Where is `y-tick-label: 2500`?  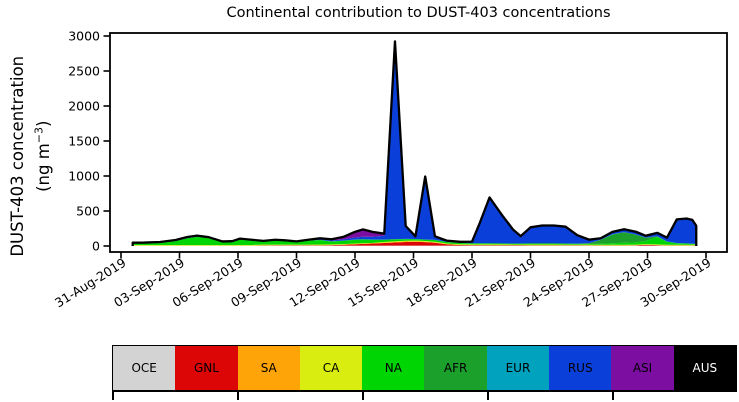 y-tick-label: 2500 is located at coordinates (84, 70).